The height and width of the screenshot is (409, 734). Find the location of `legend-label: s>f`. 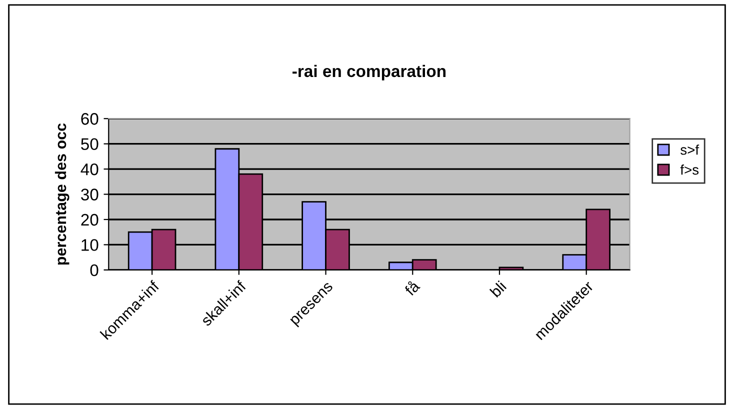

legend-label: s>f is located at coordinates (690, 149).